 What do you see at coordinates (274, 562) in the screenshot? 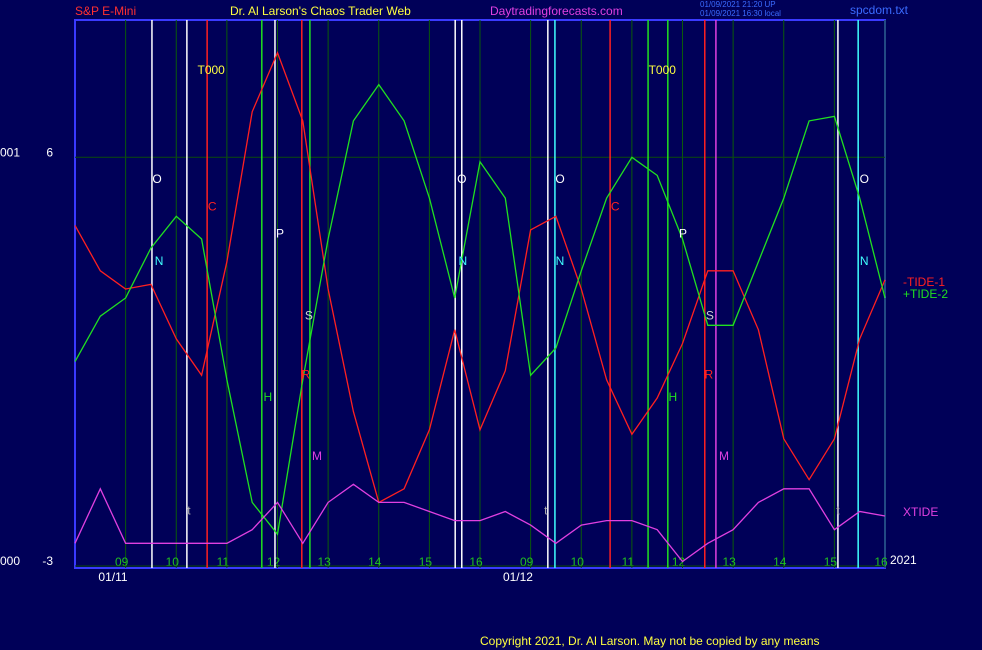
I see `x-tick-label: 12` at bounding box center [274, 562].